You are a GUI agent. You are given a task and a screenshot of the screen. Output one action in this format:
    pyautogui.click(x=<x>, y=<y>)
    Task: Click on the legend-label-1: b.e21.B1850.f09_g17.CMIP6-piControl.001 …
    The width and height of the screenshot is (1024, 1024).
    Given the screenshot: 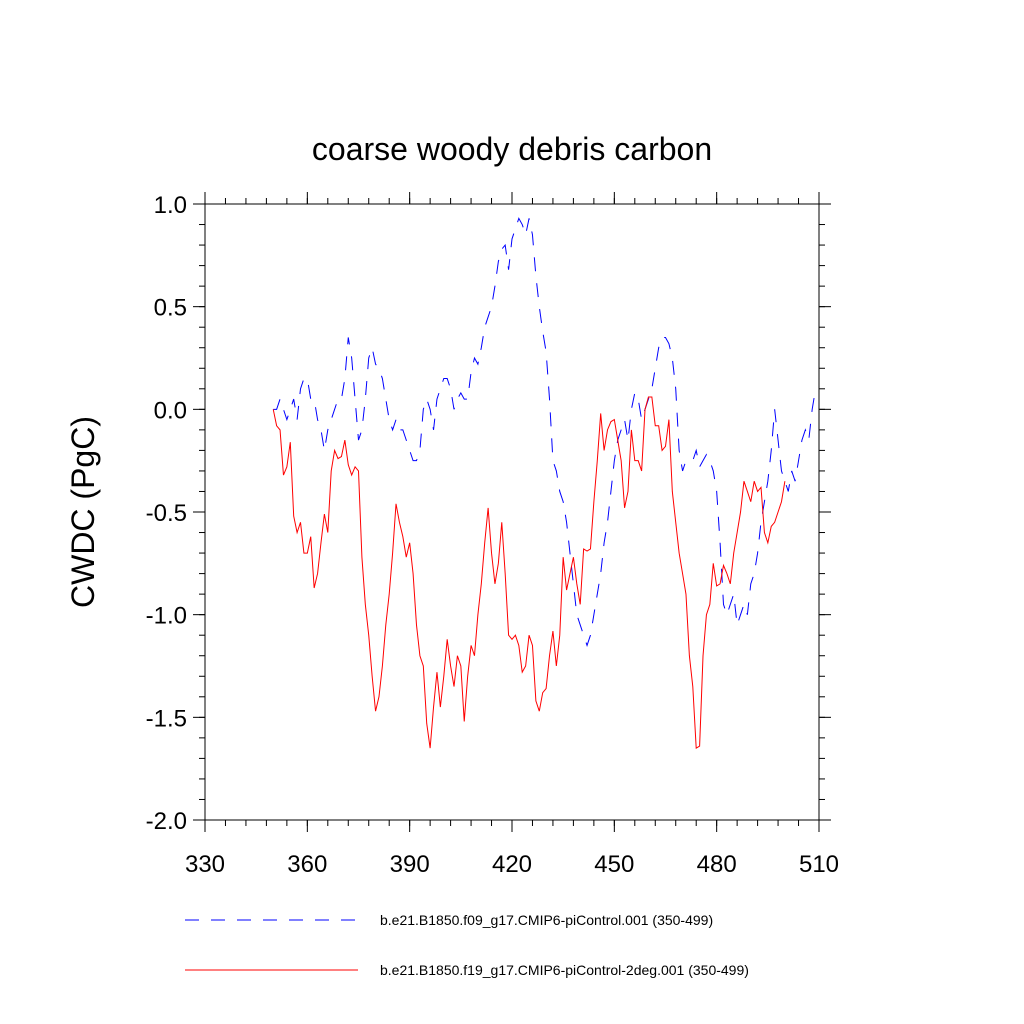 What is the action you would take?
    pyautogui.click(x=546, y=920)
    